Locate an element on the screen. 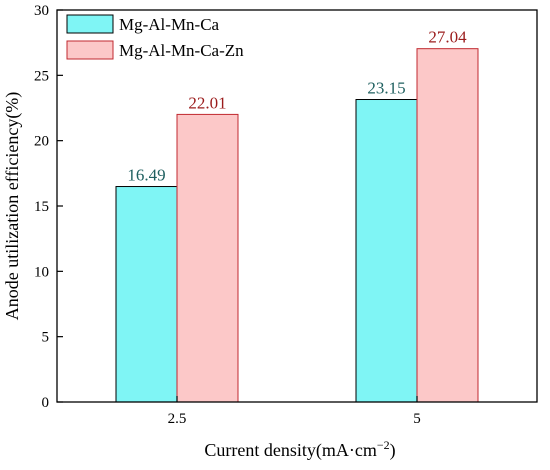 The image size is (550, 470). y-tick-label: 20 is located at coordinates (41, 142).